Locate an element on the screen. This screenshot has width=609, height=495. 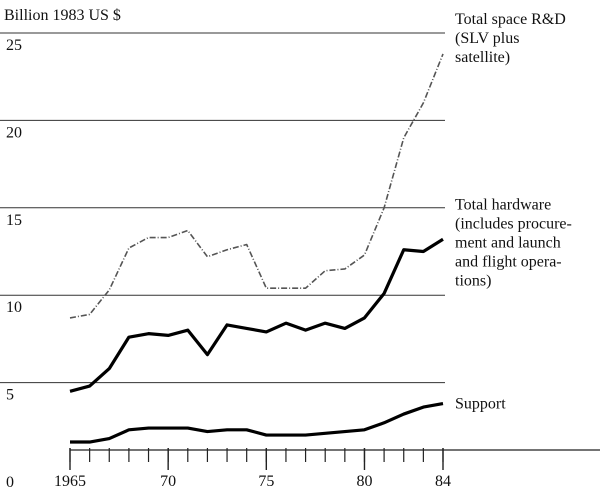
y-tick-label: 20 is located at coordinates (14, 132).